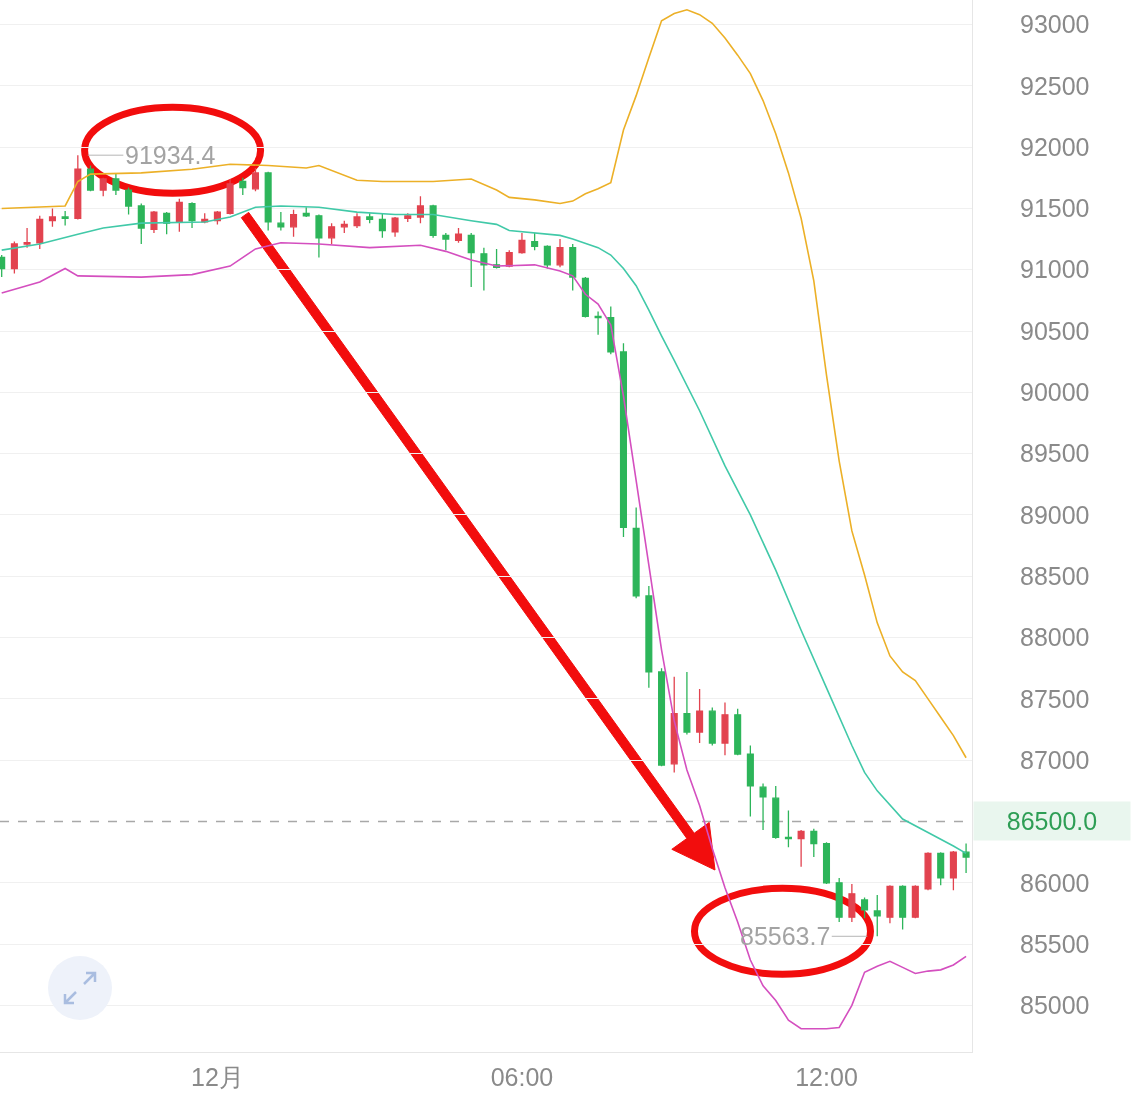 This screenshot has width=1133, height=1093. I want to click on y-tick-label: 88000, so click(1055, 637).